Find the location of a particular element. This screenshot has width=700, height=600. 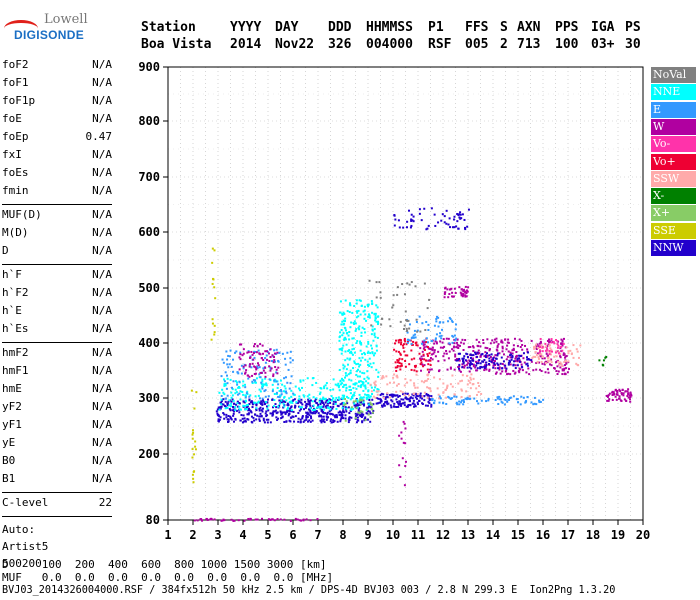

x-tick-label: 6 is located at coordinates (292, 535).